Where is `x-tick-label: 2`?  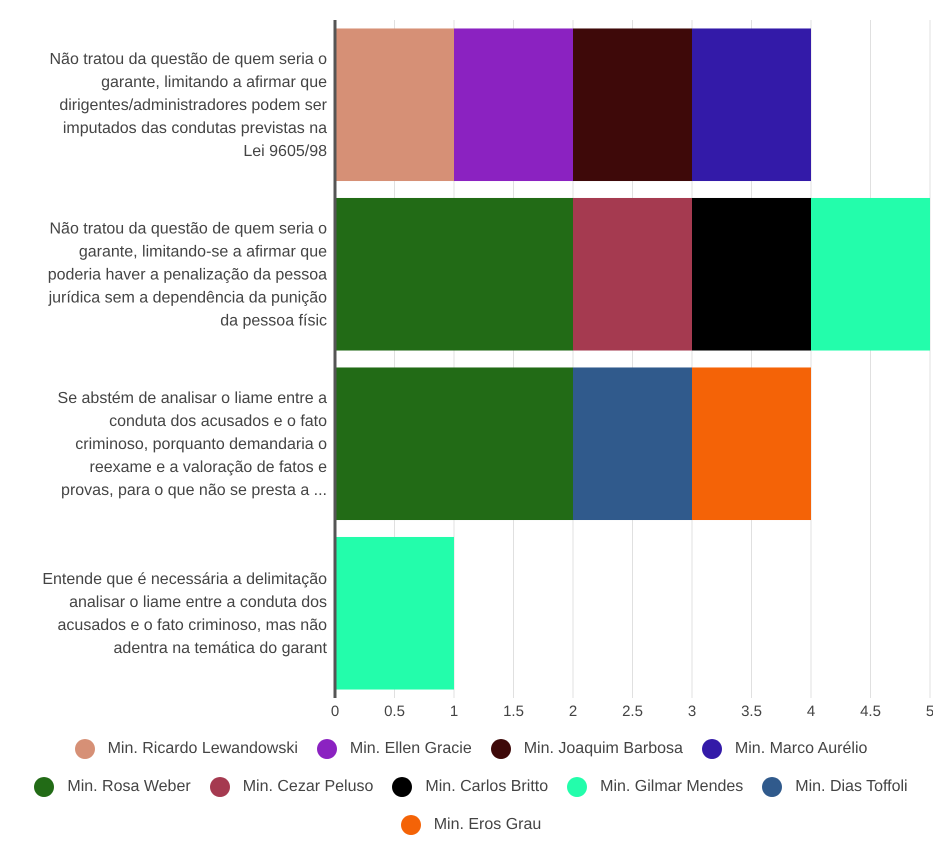
x-tick-label: 2 is located at coordinates (573, 711).